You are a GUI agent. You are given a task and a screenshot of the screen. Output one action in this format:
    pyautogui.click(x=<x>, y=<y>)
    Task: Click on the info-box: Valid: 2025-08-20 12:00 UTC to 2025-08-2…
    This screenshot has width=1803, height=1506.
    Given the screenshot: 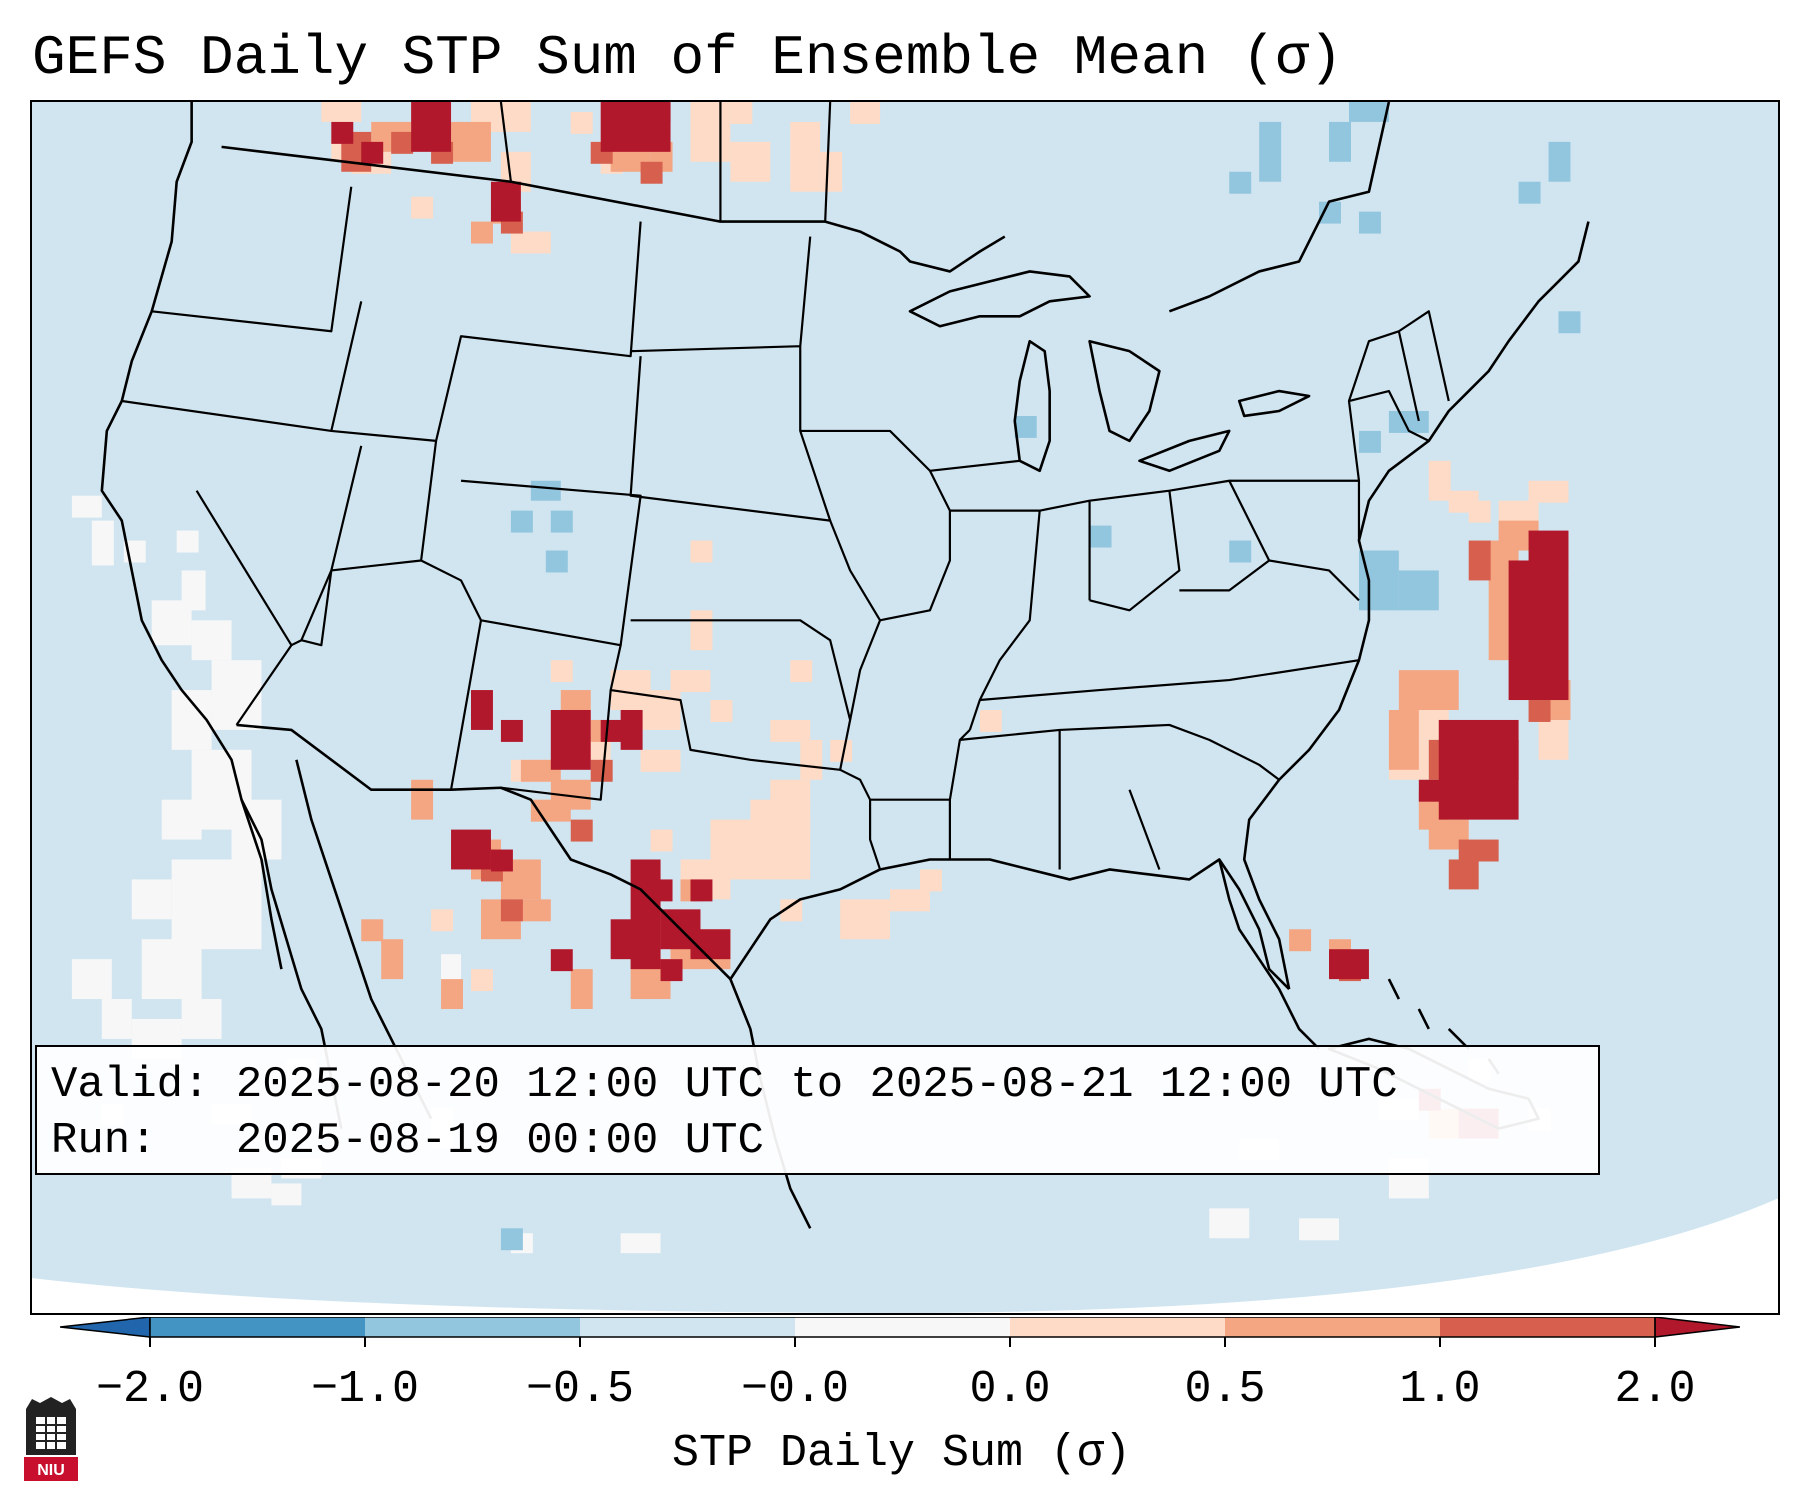 What is the action you would take?
    pyautogui.click(x=817, y=1110)
    